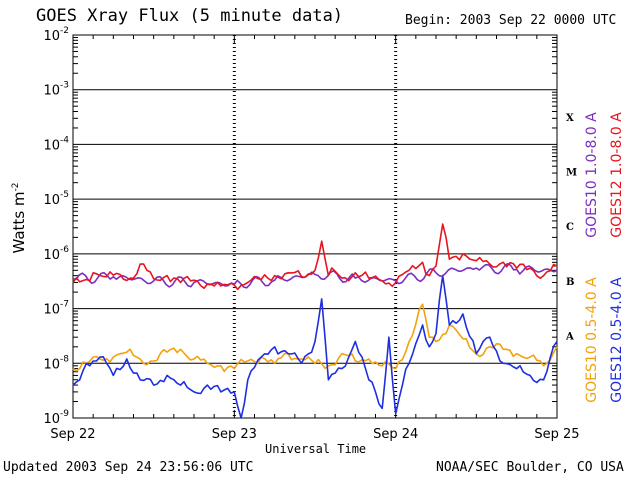 This screenshot has width=640, height=480. What do you see at coordinates (316, 449) in the screenshot?
I see `x-axis-label: Universal Time` at bounding box center [316, 449].